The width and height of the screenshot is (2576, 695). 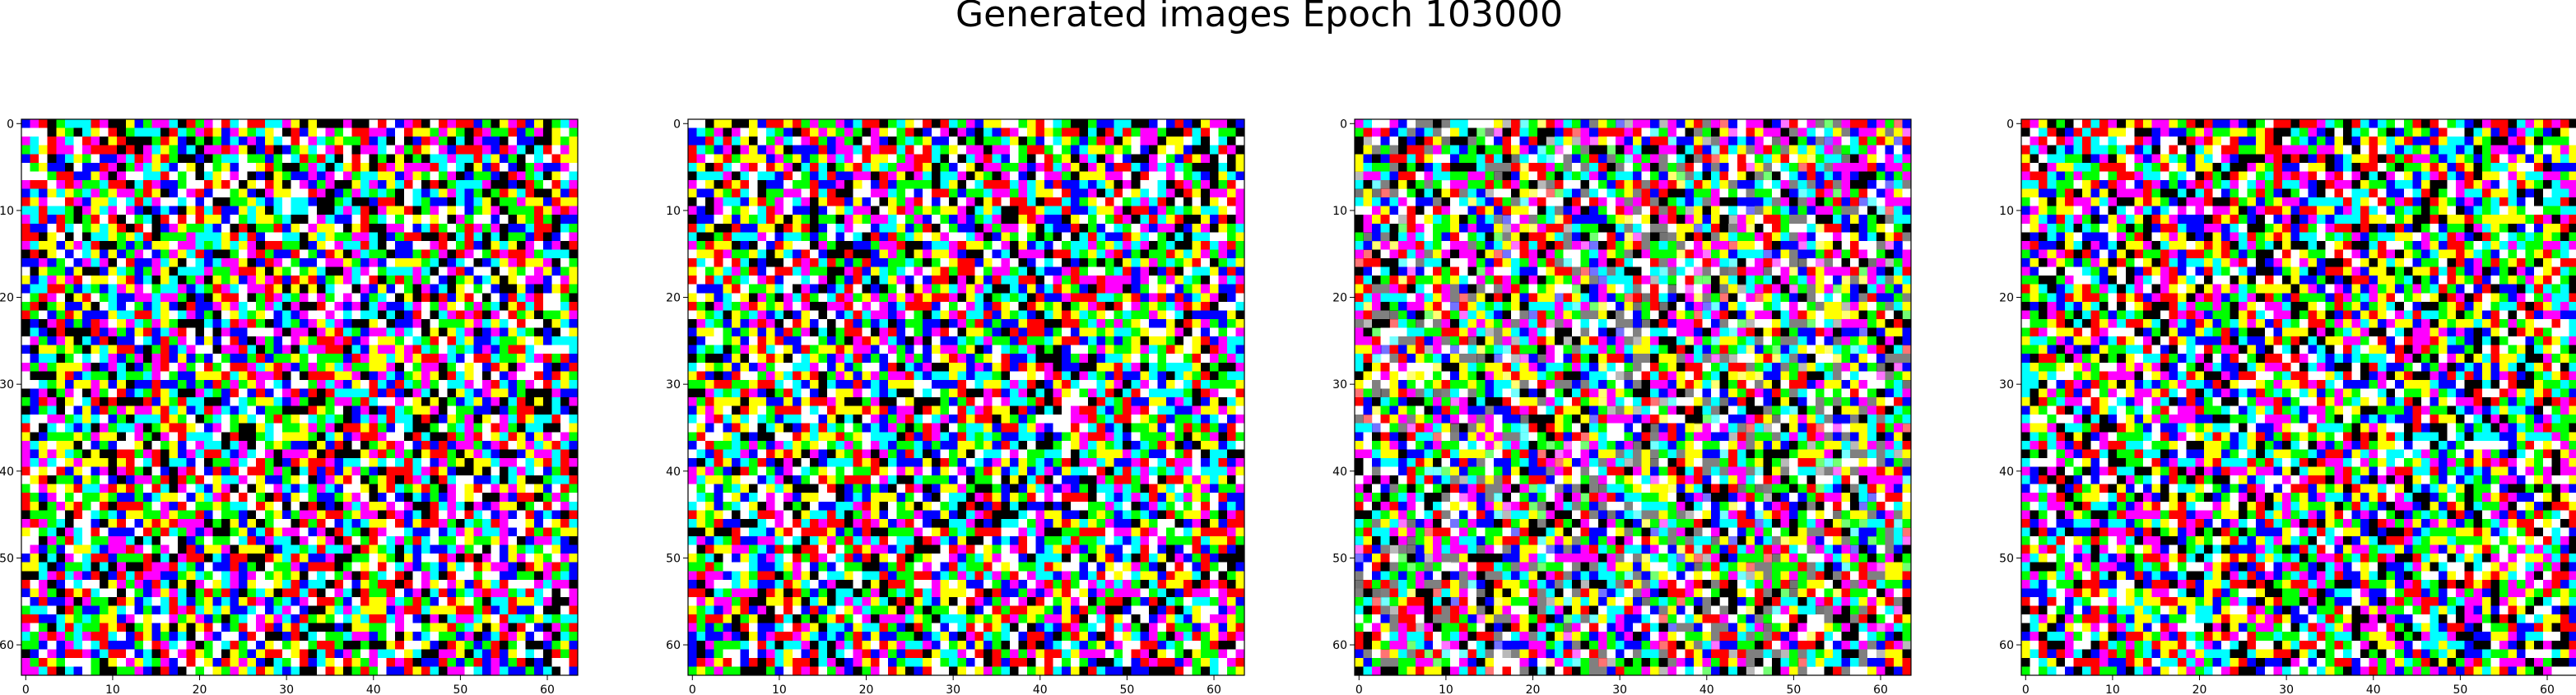 What do you see at coordinates (1259, 17) in the screenshot?
I see `figure-suptitle: Generated images Epoch 103000` at bounding box center [1259, 17].